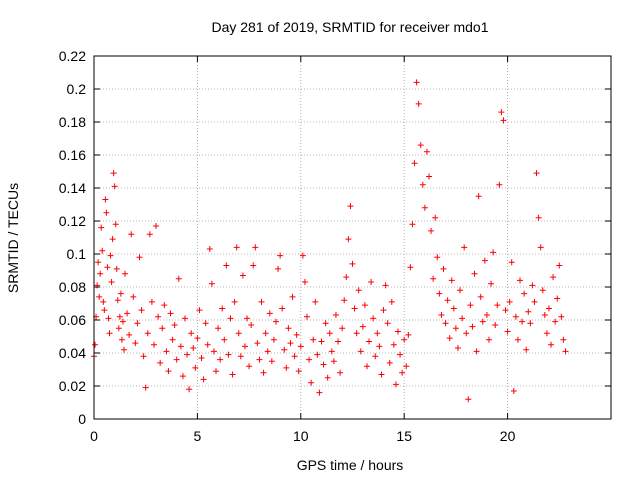 The height and width of the screenshot is (480, 640). Describe the element at coordinates (72, 287) in the screenshot. I see `y-tick-label: 0.08` at that location.